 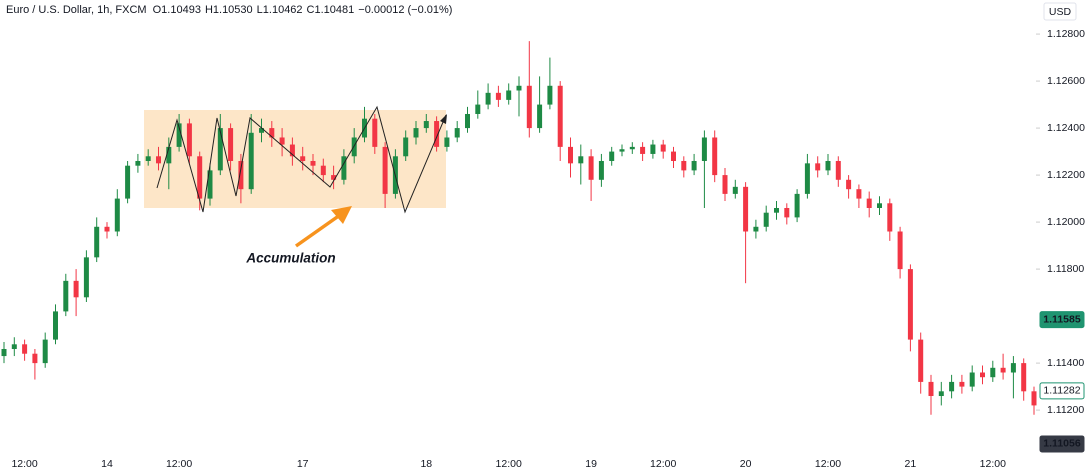 I want to click on y-tick-label: 1.12400, so click(x=1066, y=128).